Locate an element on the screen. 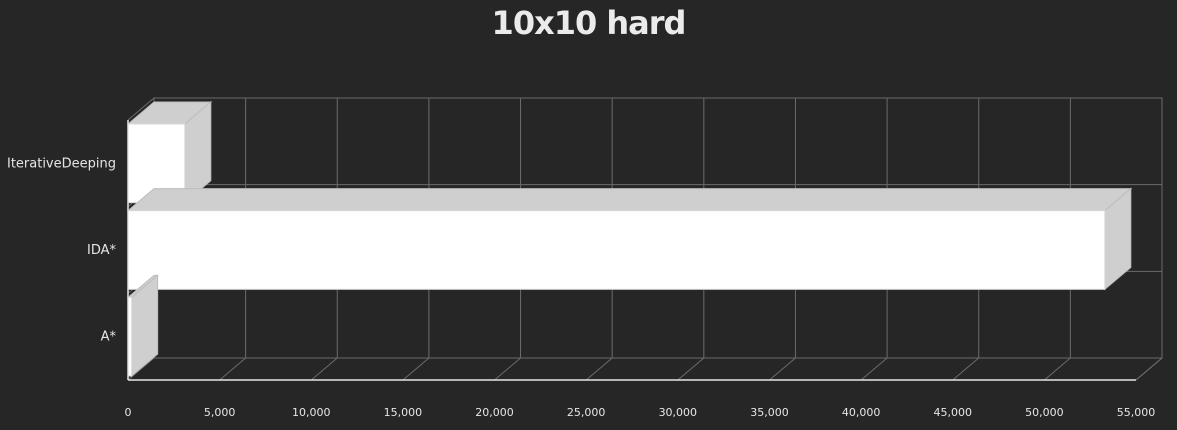  y-tick-label: IterativeDeeping is located at coordinates (61, 163).